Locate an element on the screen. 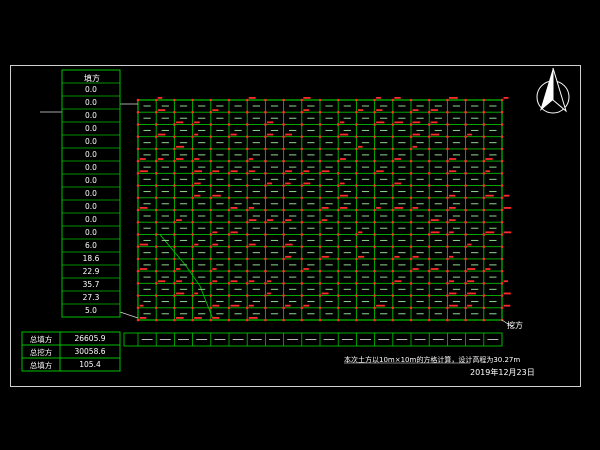 The height and width of the screenshot is (450, 600). totals-value: 105.4 is located at coordinates (90, 364).